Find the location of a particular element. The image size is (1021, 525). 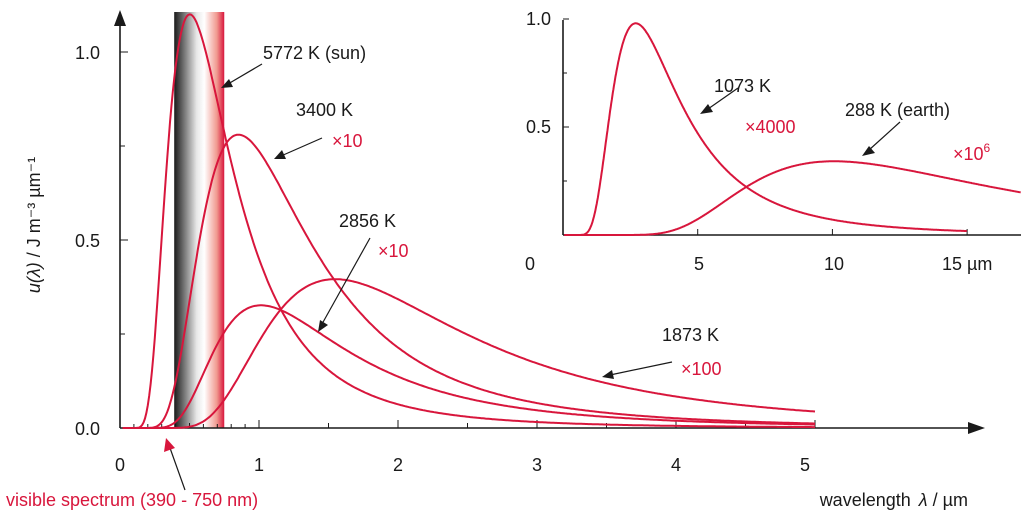

series-pointer-1873-head is located at coordinates (608, 374).